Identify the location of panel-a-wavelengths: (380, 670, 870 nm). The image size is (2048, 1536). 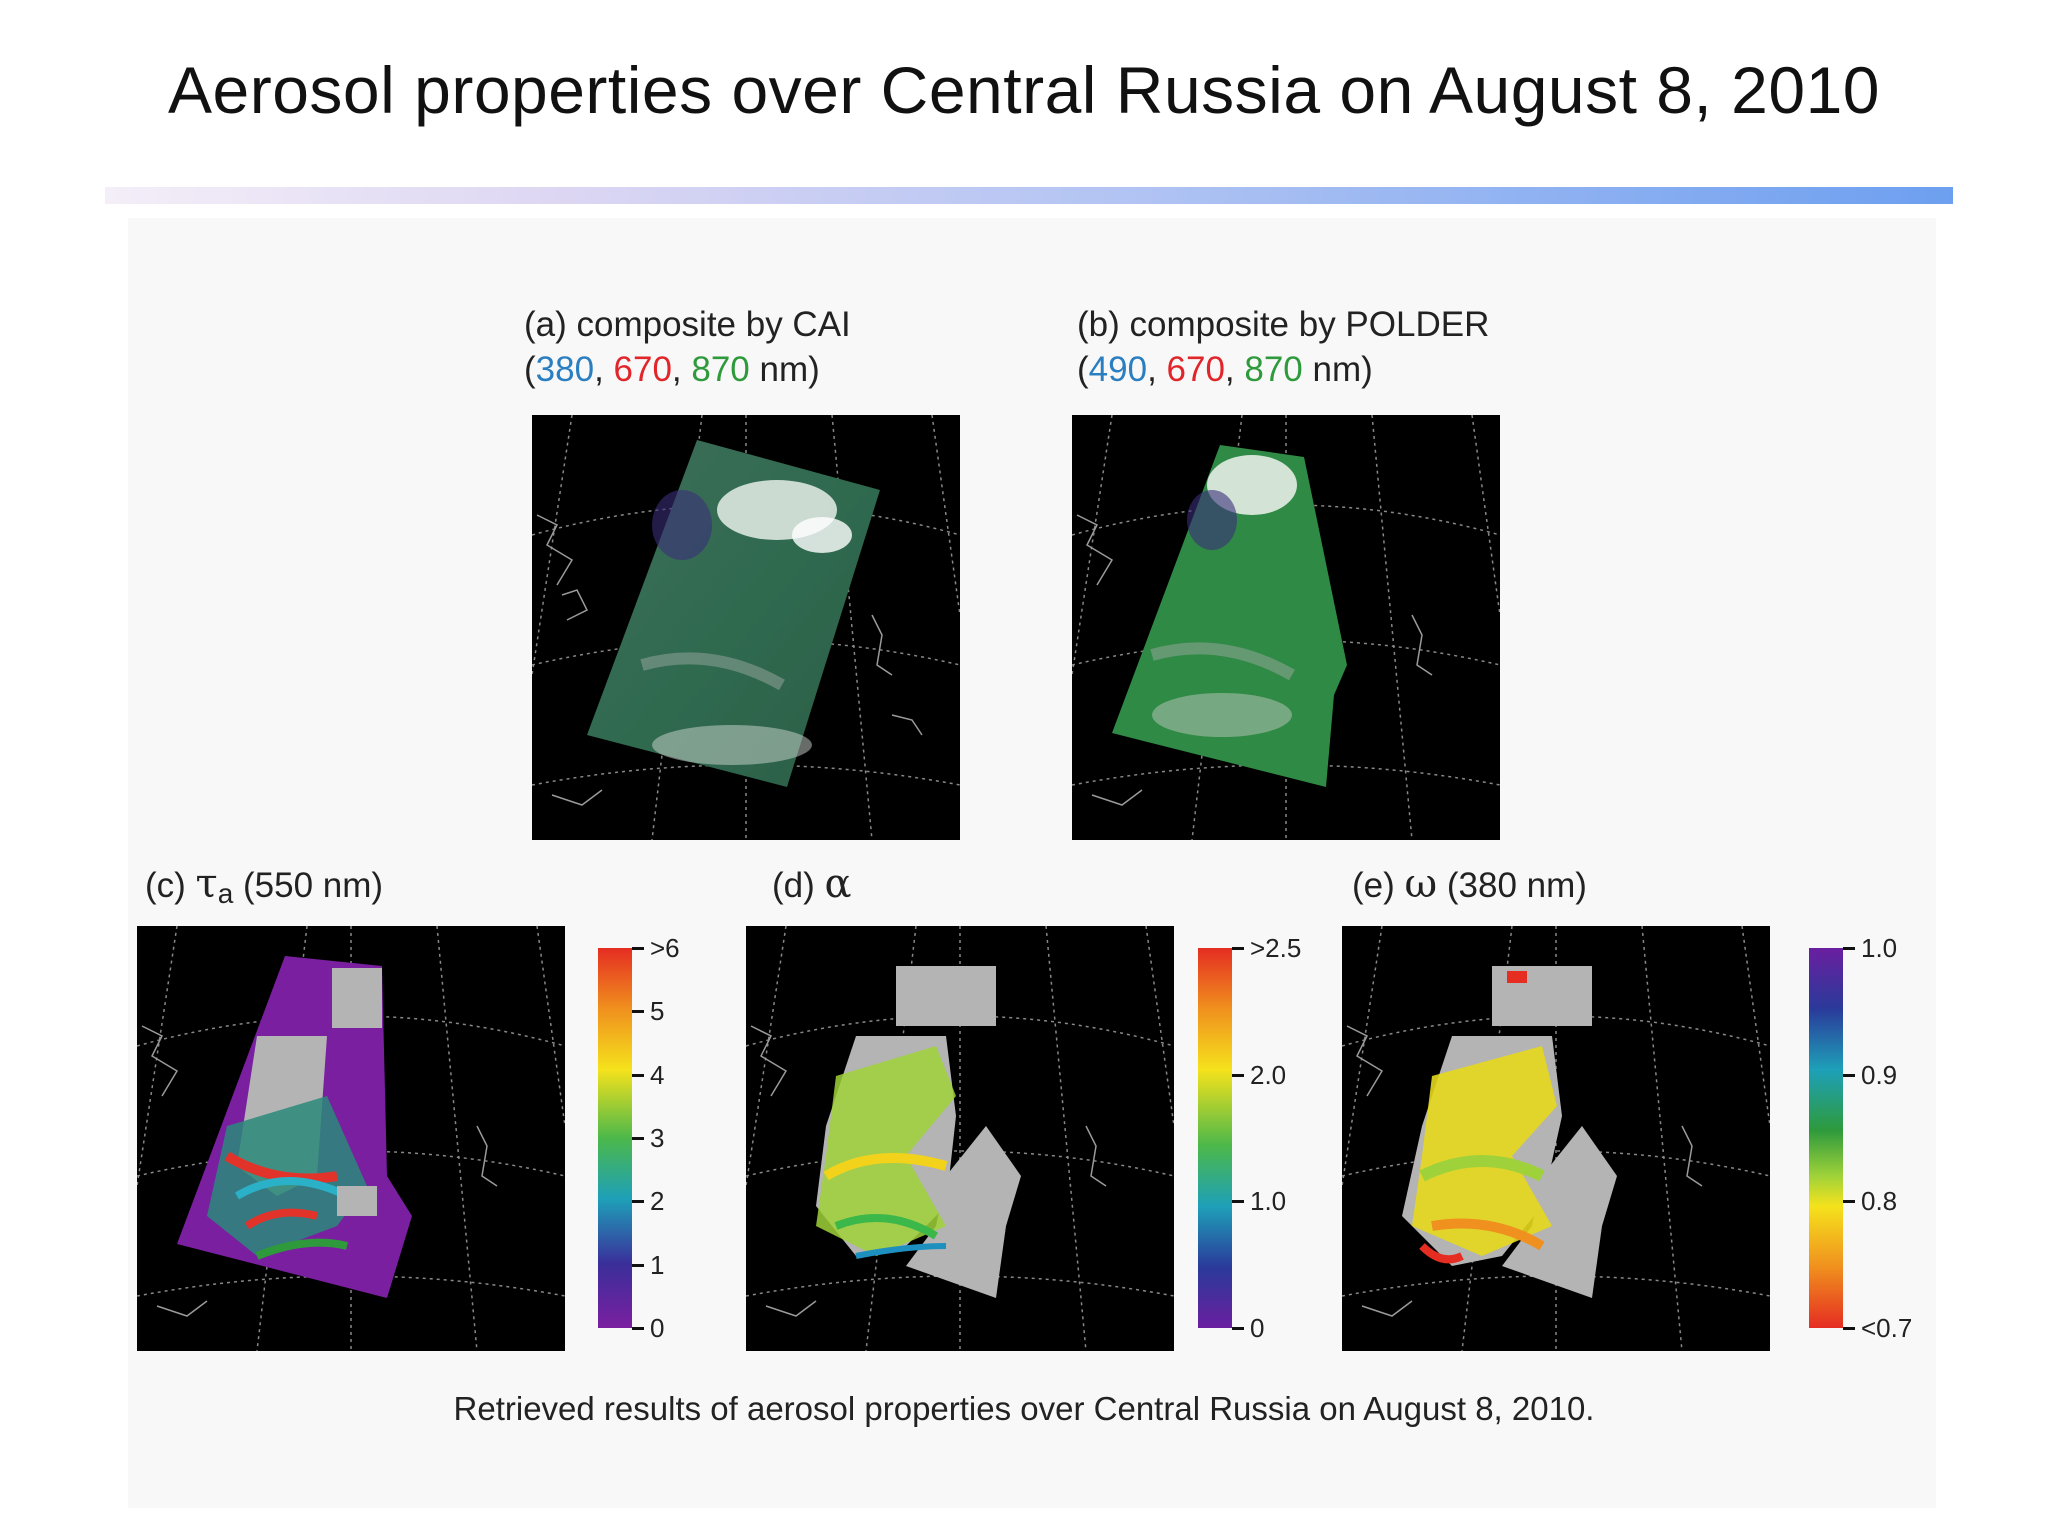
(672, 370).